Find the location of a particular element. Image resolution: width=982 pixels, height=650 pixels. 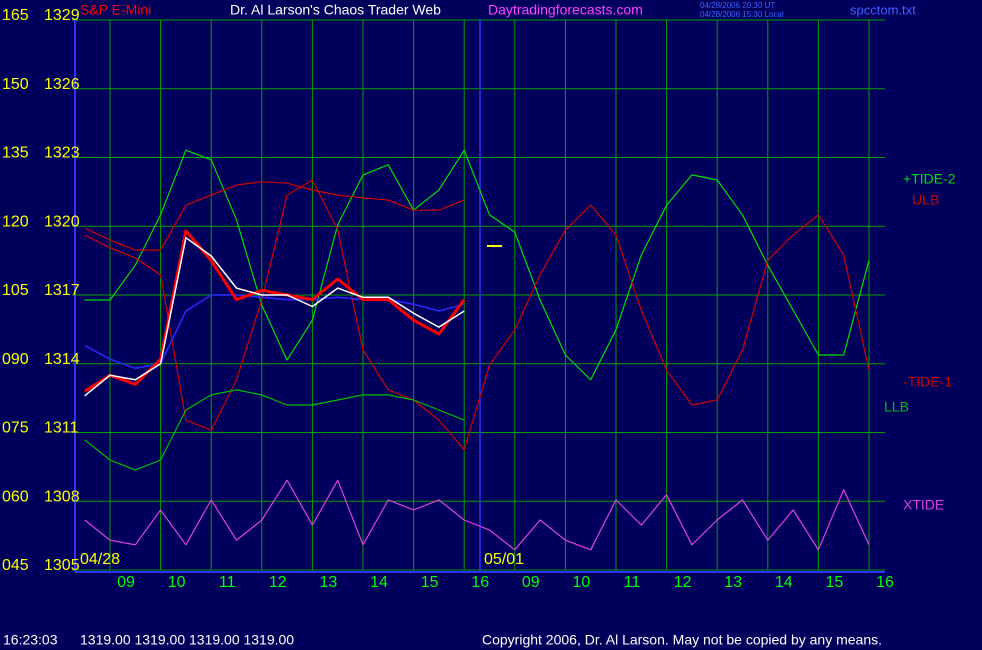

y-tick-label: 135 is located at coordinates (15, 153).